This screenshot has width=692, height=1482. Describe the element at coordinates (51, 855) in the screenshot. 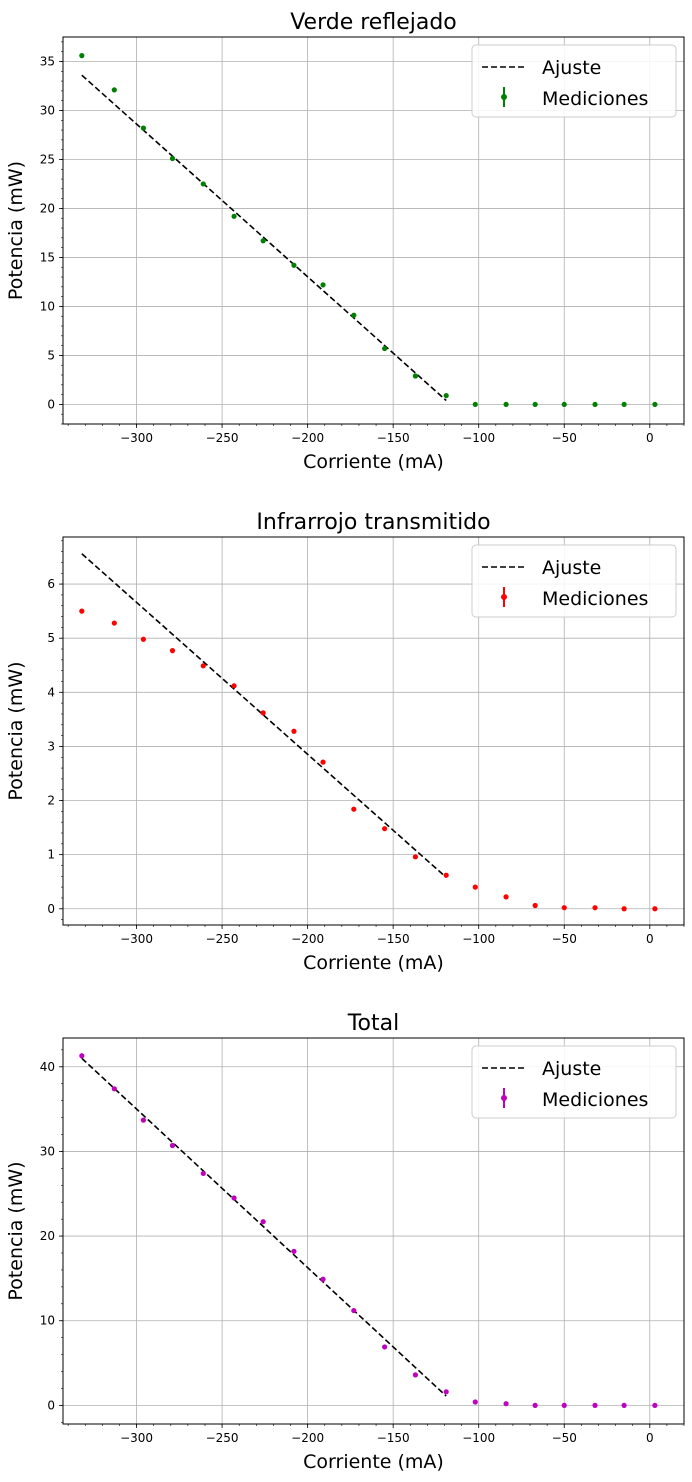

I see `y-tick-label: 1` at that location.